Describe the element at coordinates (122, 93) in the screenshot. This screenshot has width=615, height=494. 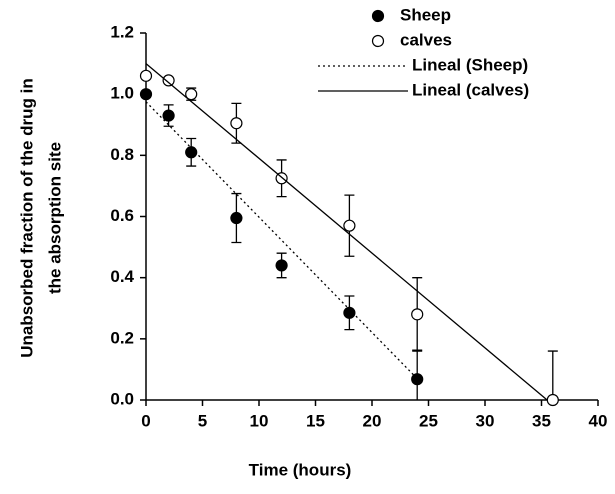
I see `y-tick-label: 1.0` at that location.